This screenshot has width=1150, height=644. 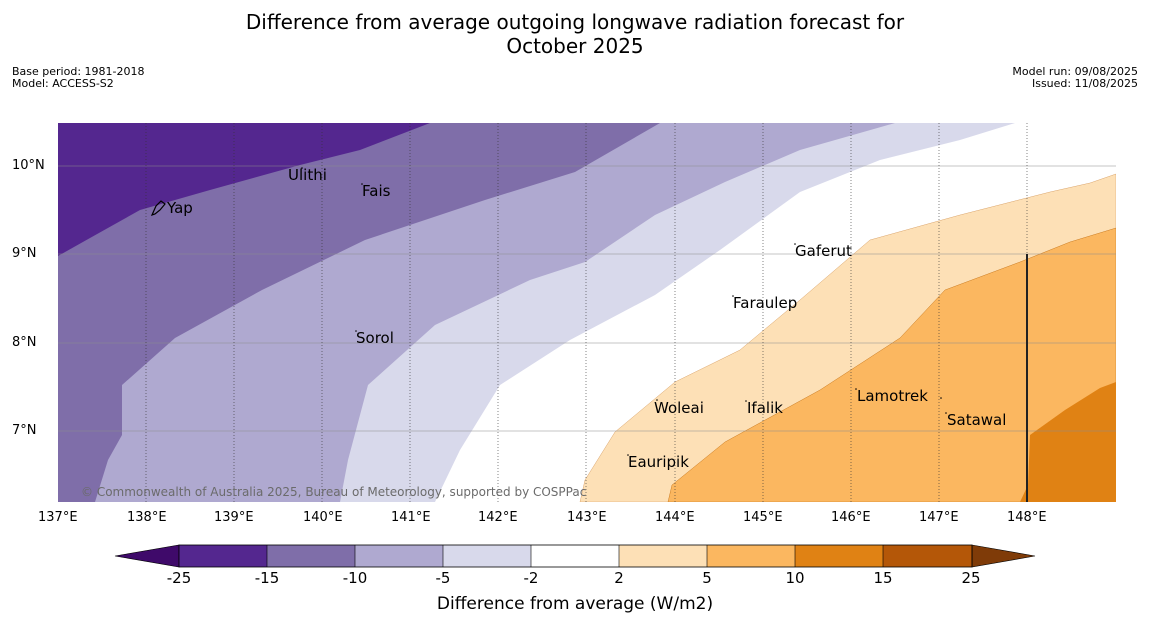 What do you see at coordinates (763, 517) in the screenshot?
I see `lon-label-145e: 145°E` at bounding box center [763, 517].